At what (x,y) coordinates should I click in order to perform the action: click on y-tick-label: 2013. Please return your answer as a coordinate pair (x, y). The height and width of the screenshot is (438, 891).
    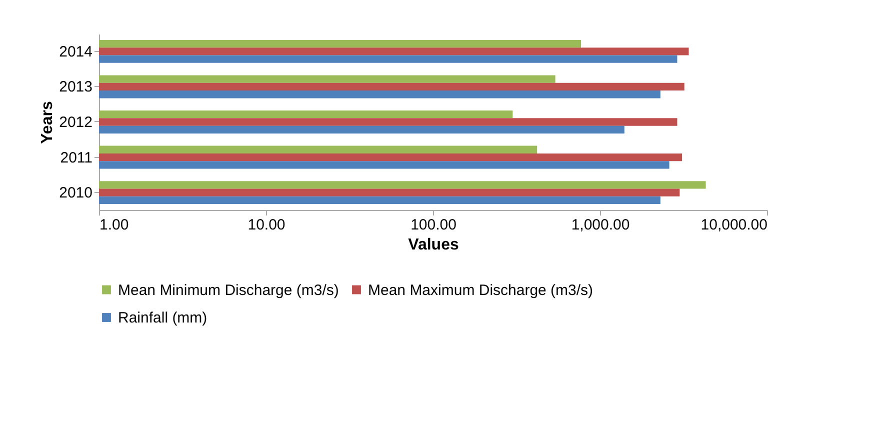
    Looking at the image, I should click on (75, 87).